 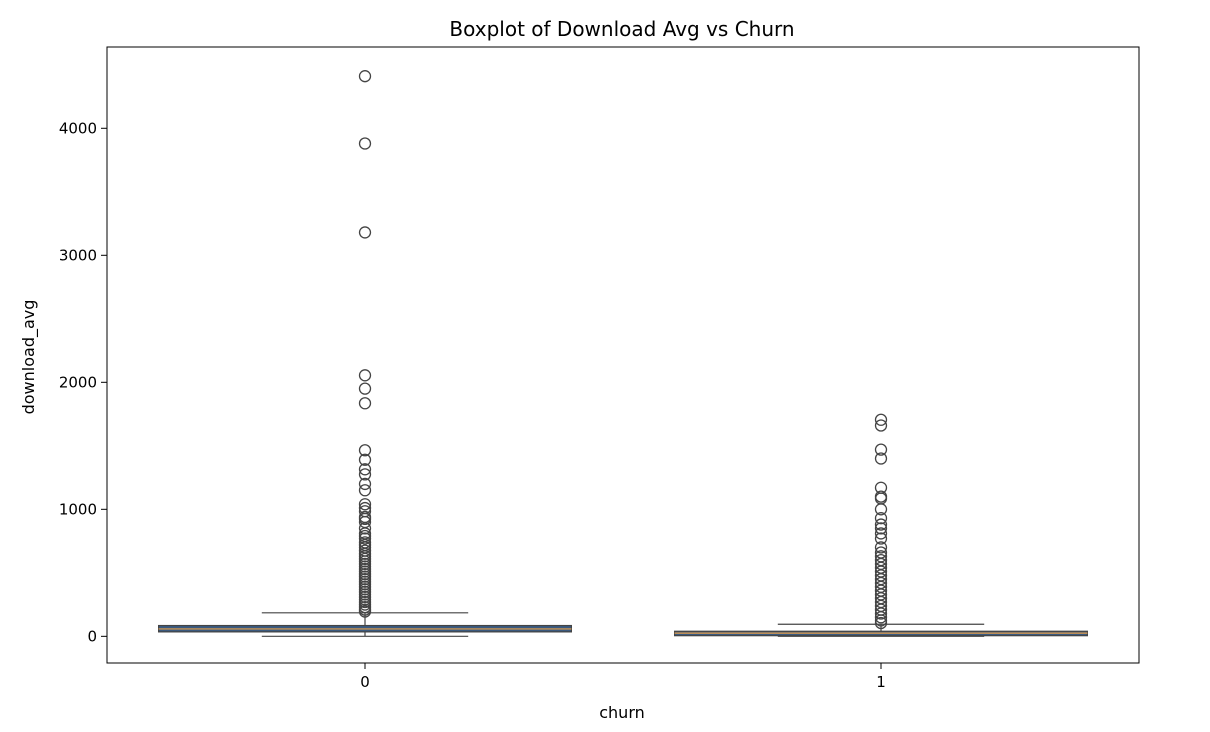 I want to click on x-tick-label: 1, so click(x=881, y=682).